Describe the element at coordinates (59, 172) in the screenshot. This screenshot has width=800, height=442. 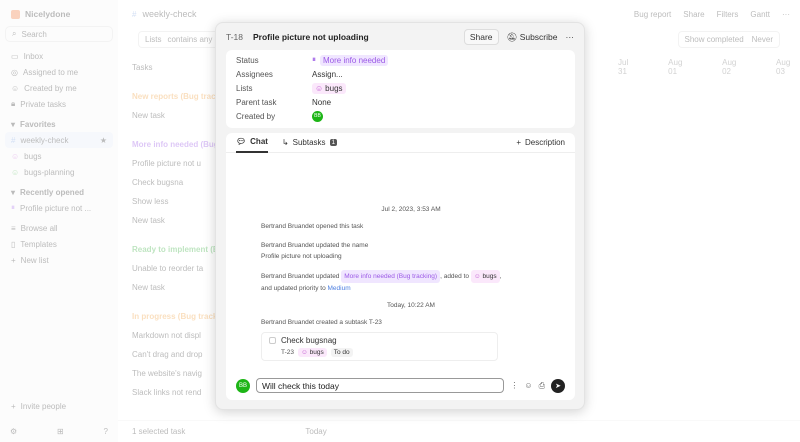
I see `sidebar-item-bugs-planning: ☺ bugs-planning` at that location.